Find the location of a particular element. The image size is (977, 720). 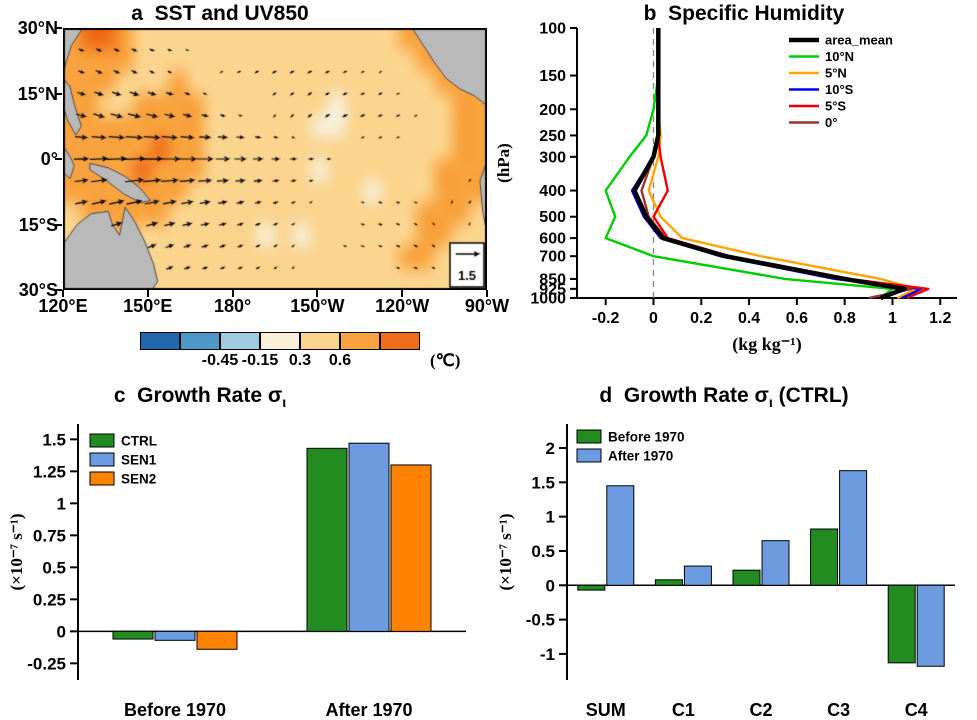

map-y-tick-label: 30°N is located at coordinates (37, 28).